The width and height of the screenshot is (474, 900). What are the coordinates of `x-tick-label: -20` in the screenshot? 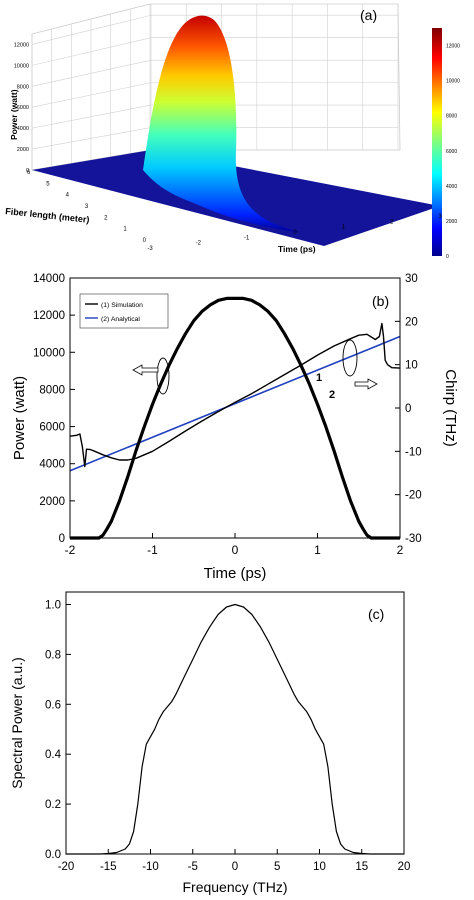 It's located at (66, 867).